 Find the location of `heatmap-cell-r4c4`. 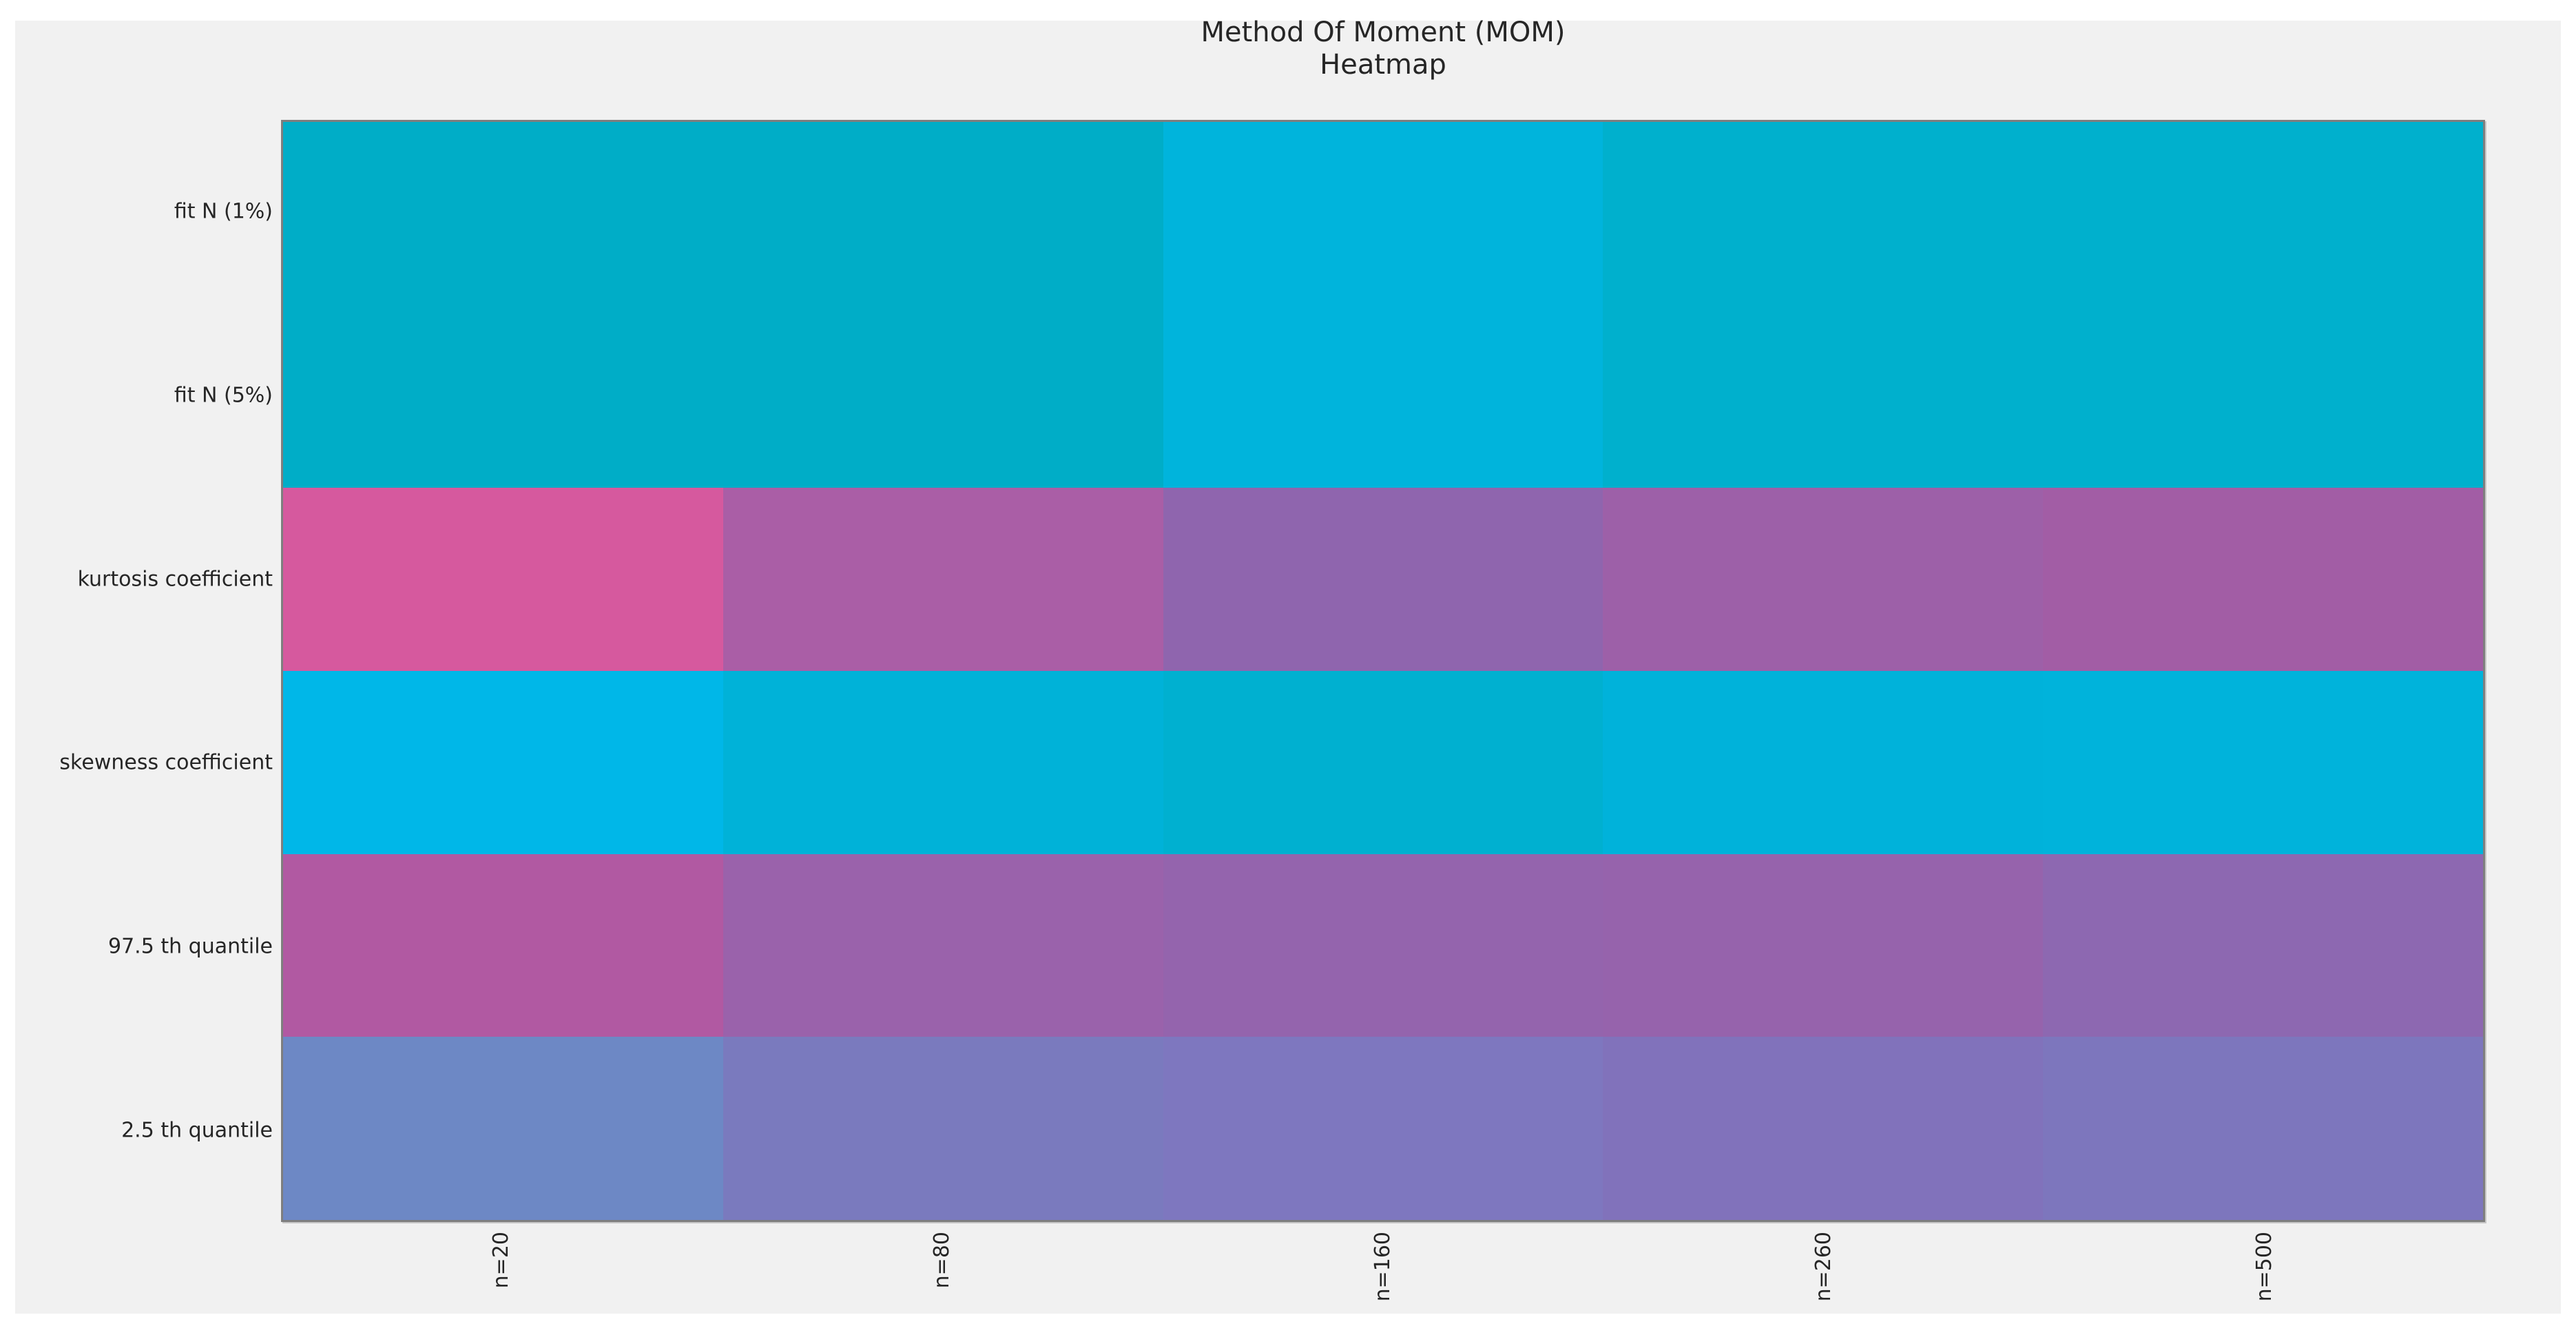

heatmap-cell-r4c4 is located at coordinates (2263, 945).